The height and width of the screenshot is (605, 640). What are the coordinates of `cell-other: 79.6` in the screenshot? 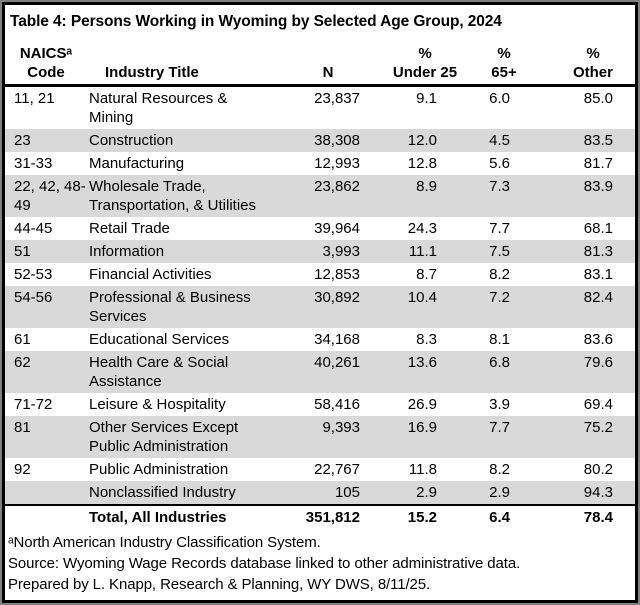 It's located at (581, 372).